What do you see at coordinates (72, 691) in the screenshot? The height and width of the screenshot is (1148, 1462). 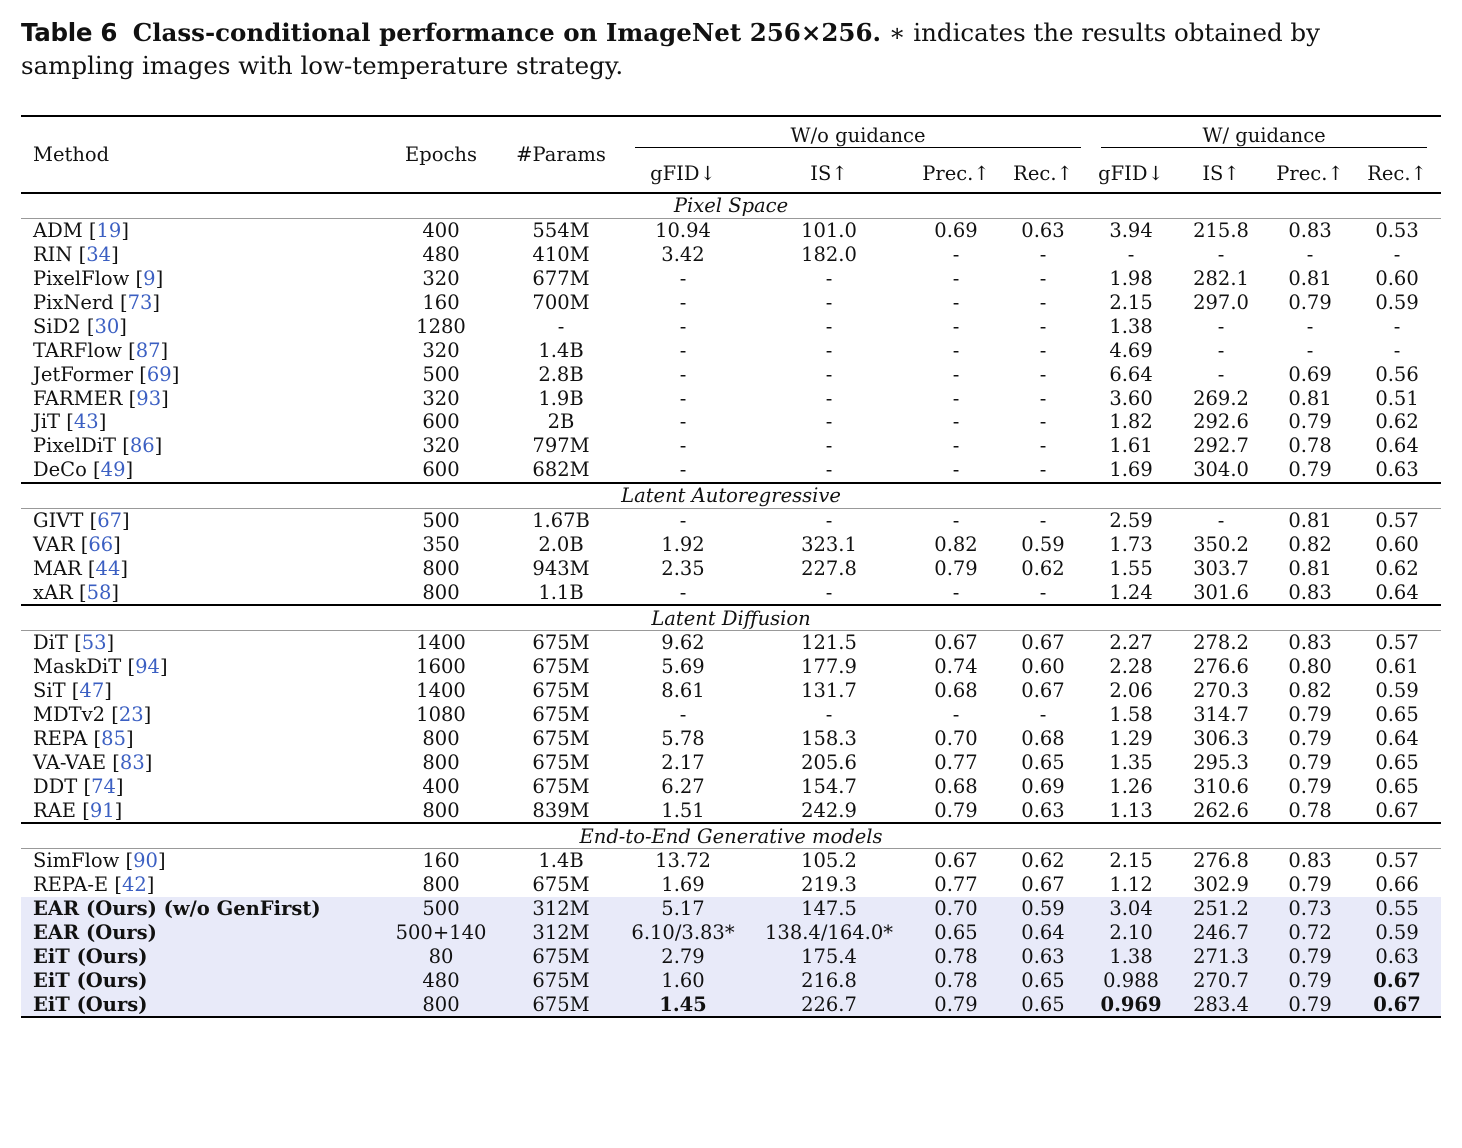 I see `method-cell: SiT [47]` at bounding box center [72, 691].